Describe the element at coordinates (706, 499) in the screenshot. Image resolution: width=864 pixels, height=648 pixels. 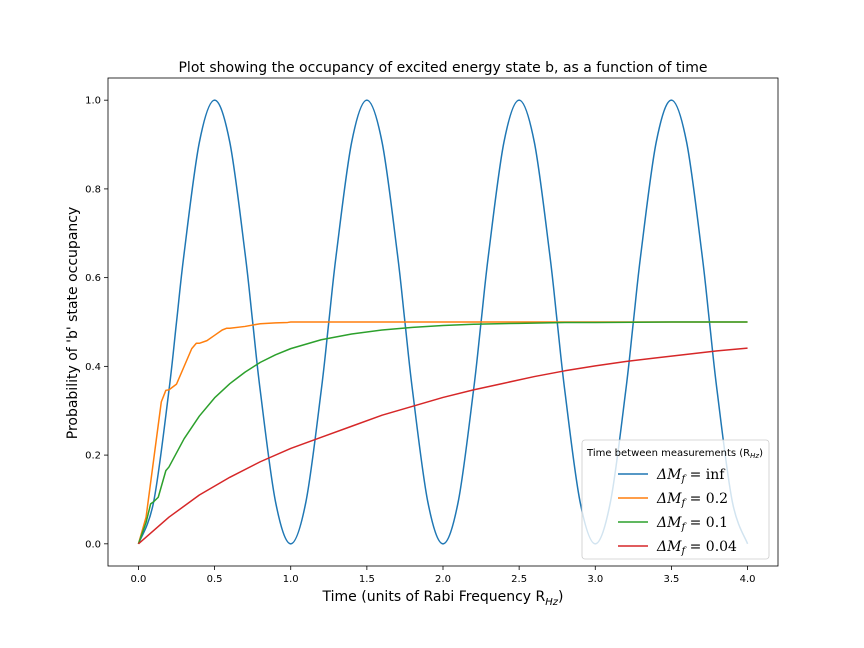
I see `legend-label-rest: = 0.2` at that location.